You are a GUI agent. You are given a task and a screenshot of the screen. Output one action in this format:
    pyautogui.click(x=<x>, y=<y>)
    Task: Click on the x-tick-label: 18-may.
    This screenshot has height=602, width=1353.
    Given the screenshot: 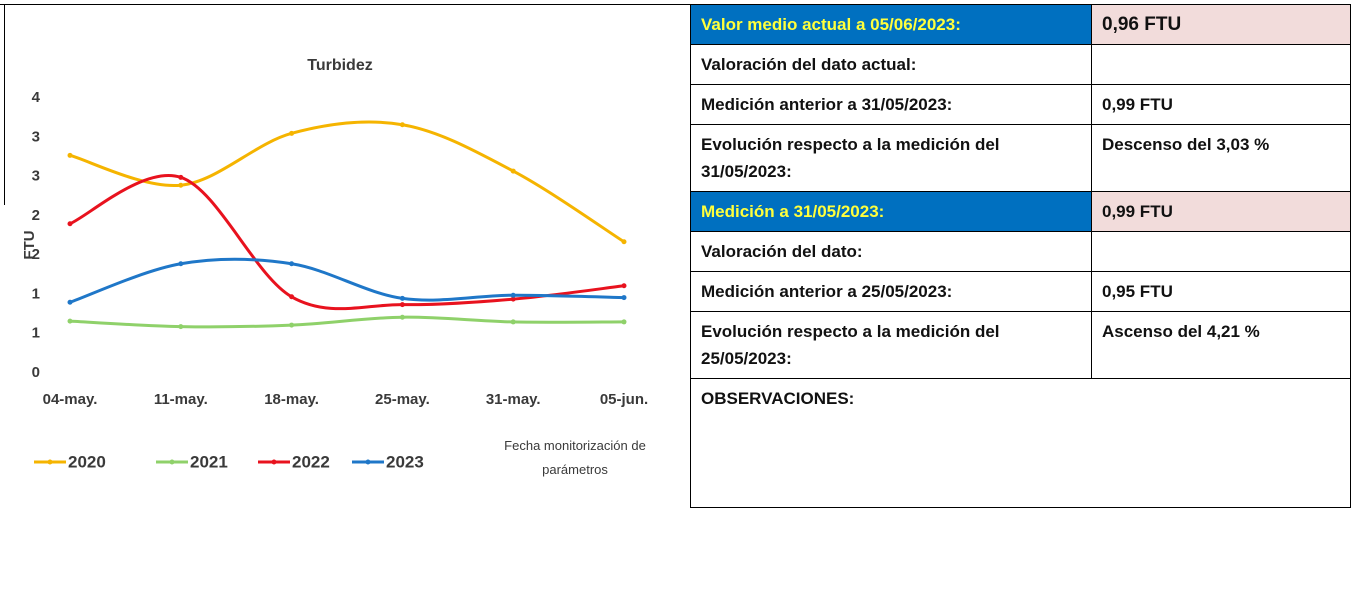 What is the action you would take?
    pyautogui.click(x=291, y=399)
    